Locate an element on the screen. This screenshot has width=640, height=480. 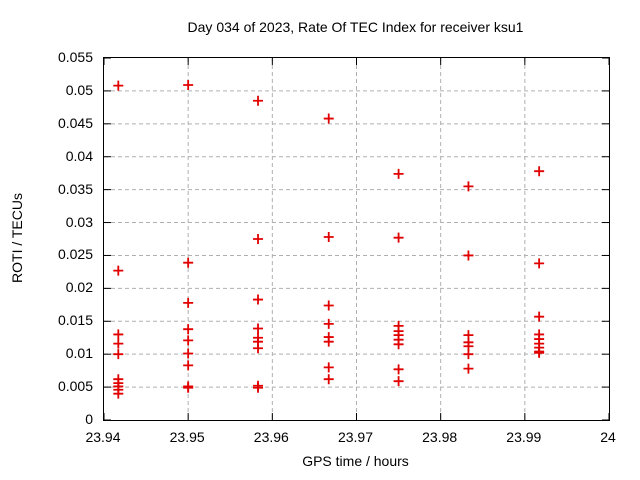
y-tick-label: 0.035 is located at coordinates (75, 188).